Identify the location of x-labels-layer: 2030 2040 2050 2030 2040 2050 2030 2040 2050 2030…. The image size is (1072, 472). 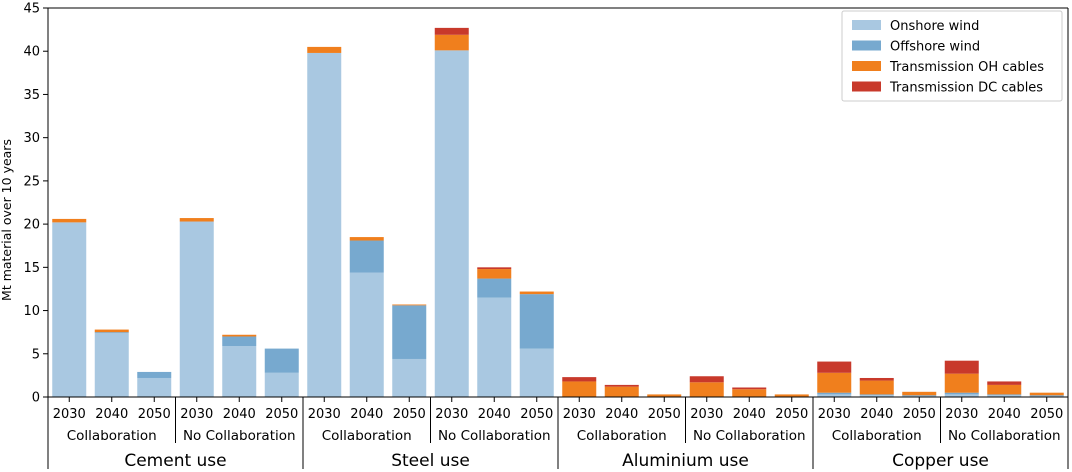
(558, 439).